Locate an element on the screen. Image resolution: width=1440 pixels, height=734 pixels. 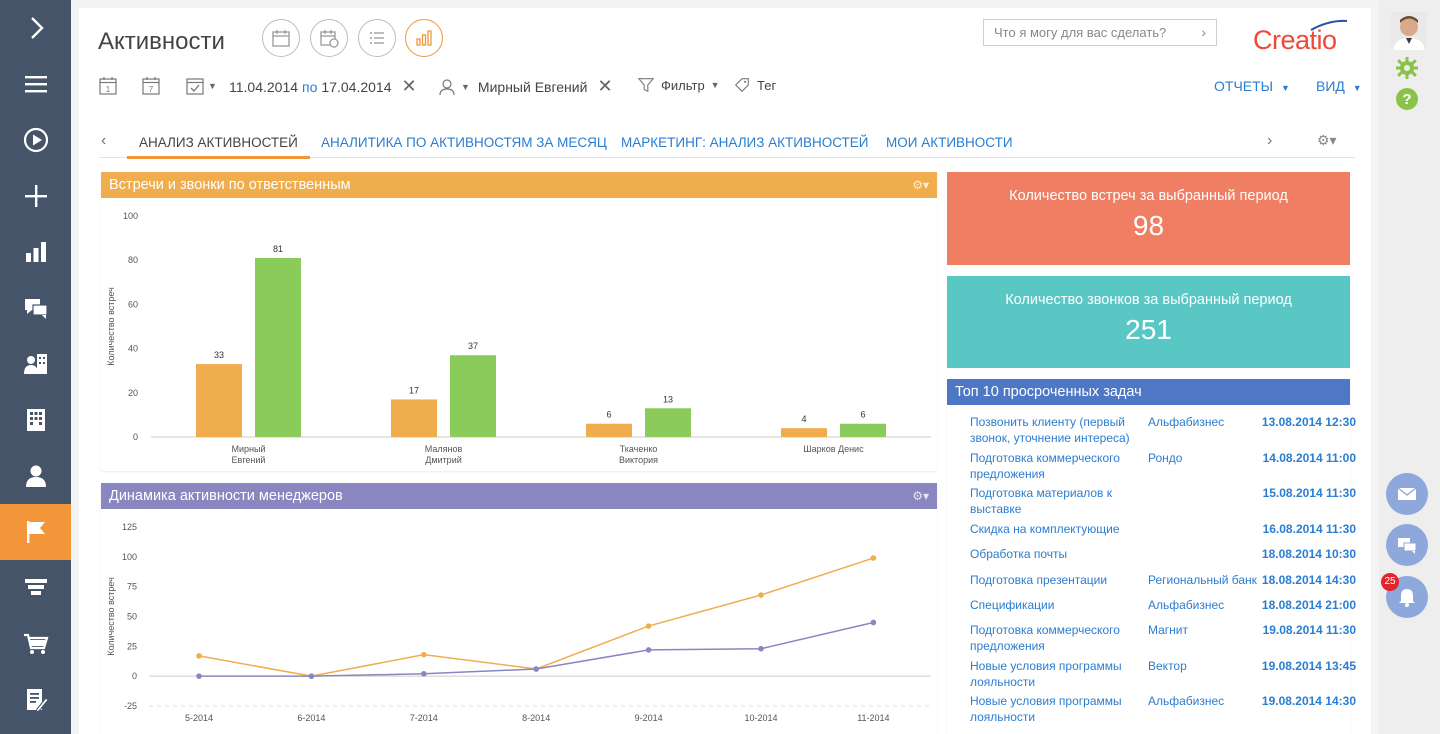
y-tick-label: 25 is located at coordinates (132, 646).